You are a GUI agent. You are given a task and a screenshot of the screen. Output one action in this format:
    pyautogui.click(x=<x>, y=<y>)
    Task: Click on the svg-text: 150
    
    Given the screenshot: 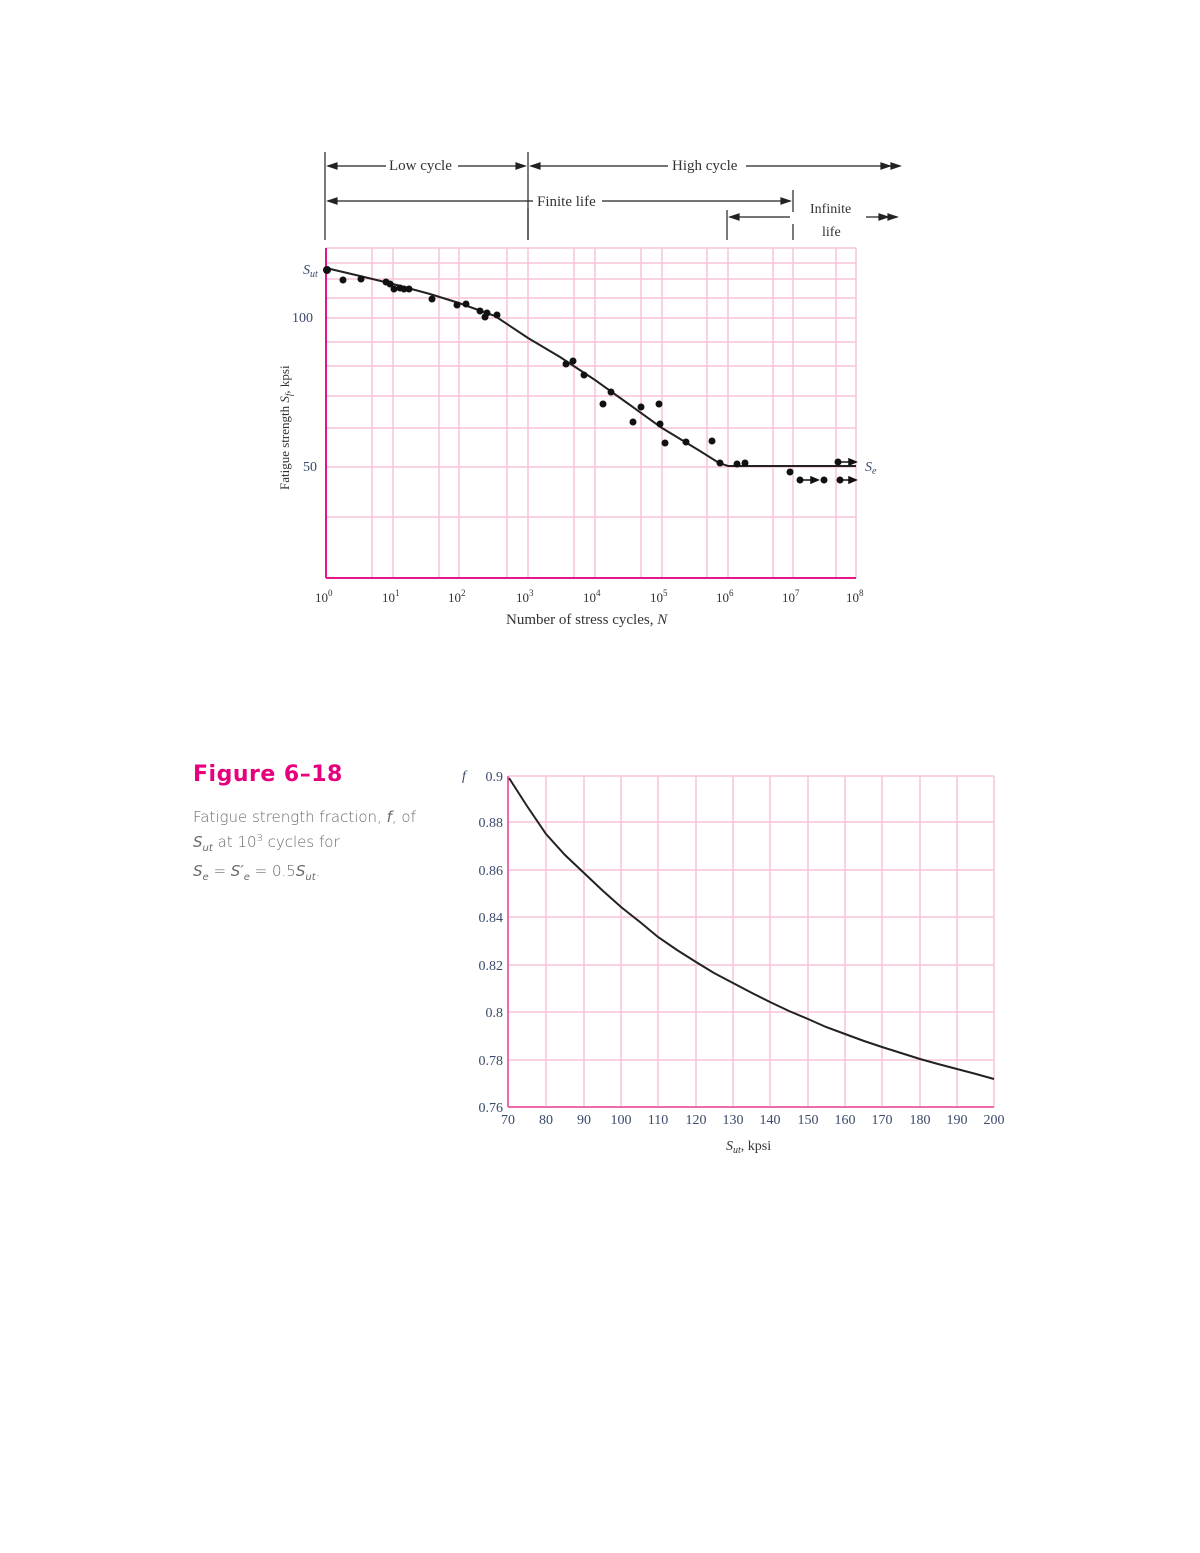 What is the action you would take?
    pyautogui.click(x=808, y=1120)
    